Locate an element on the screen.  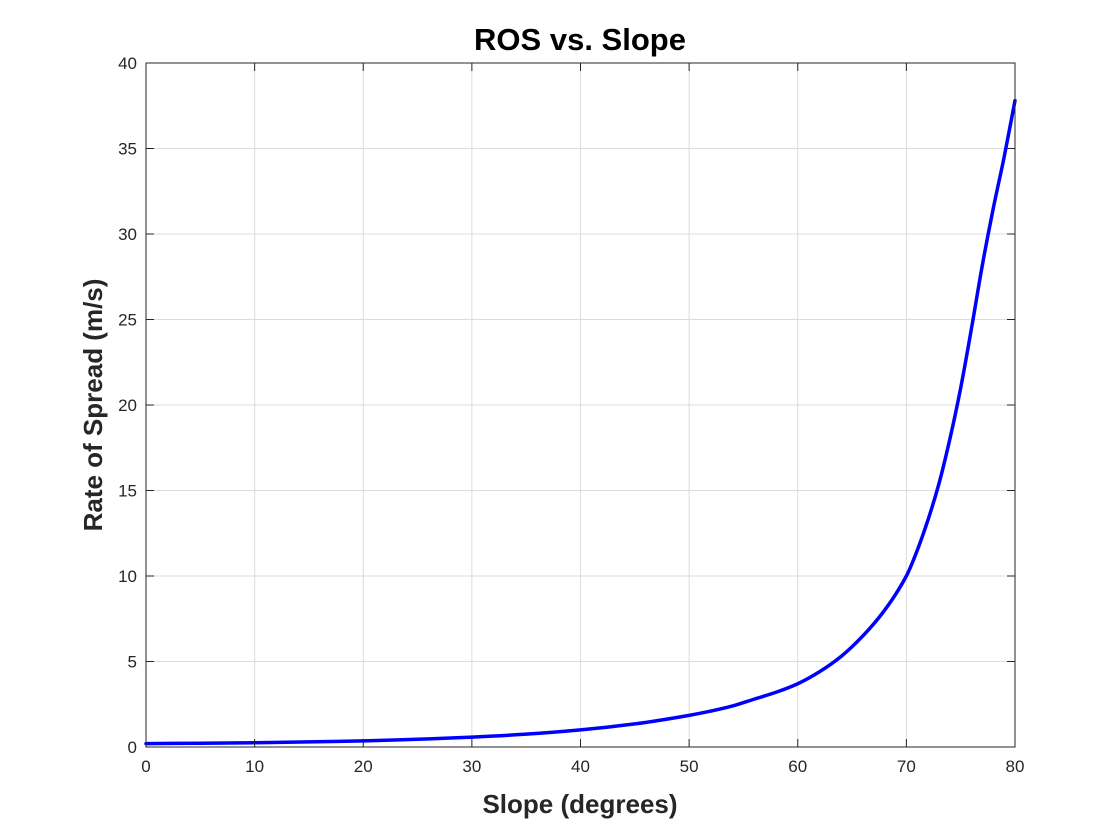
x-tick-label: 70 is located at coordinates (906, 766).